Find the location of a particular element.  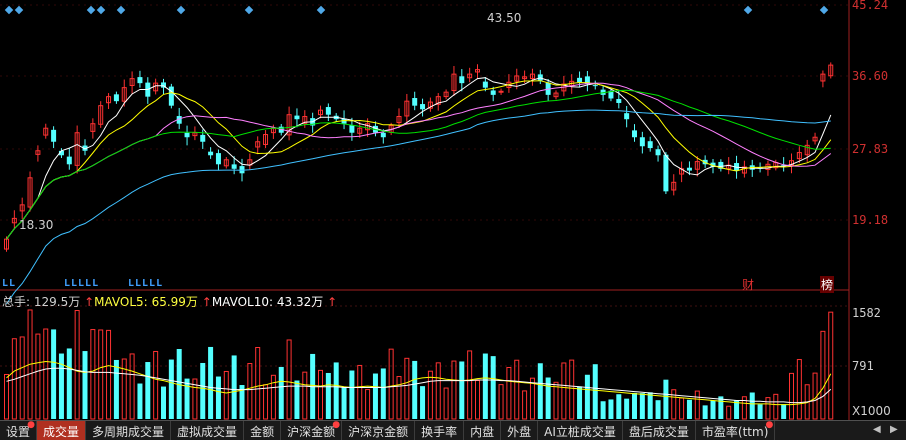

tab-virtual-volume: 虚拟成交量 is located at coordinates (208, 430).